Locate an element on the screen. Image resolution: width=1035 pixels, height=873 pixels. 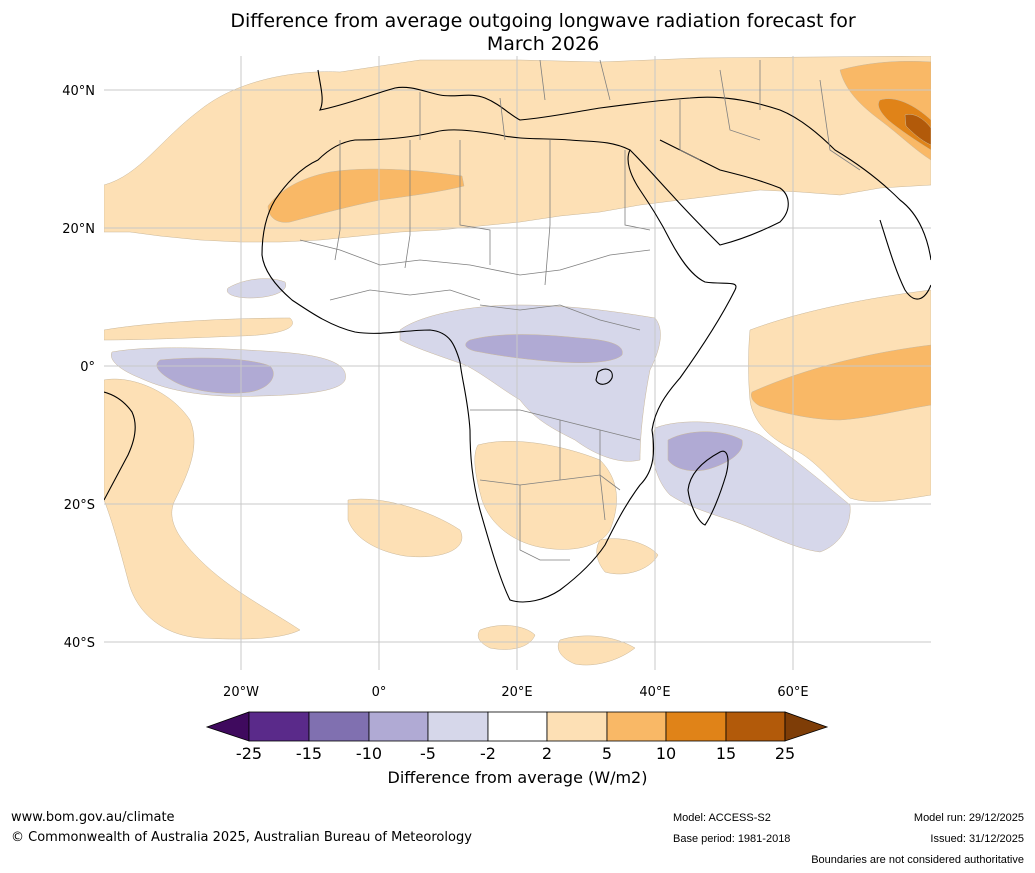
title-line-2: March 2026 is located at coordinates (543, 44).